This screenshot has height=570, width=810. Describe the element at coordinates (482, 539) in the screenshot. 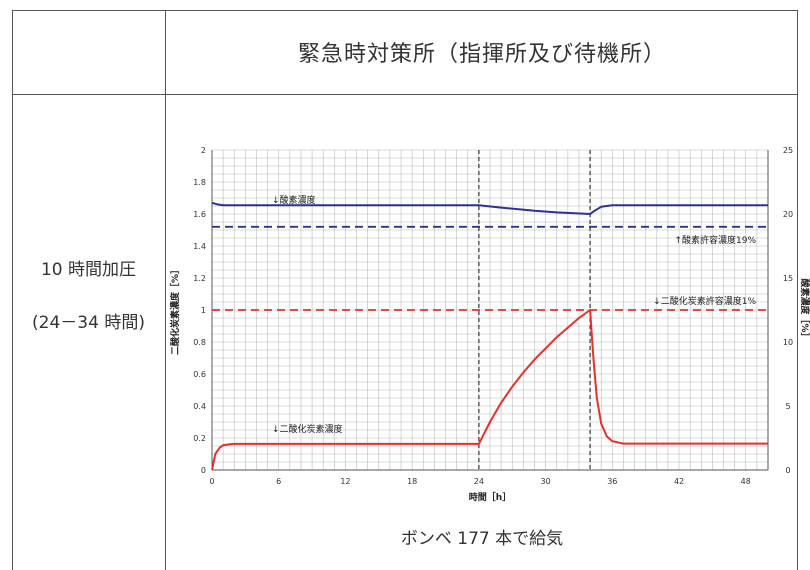

I see `footer-note: ボンベ 177 本で給気` at that location.